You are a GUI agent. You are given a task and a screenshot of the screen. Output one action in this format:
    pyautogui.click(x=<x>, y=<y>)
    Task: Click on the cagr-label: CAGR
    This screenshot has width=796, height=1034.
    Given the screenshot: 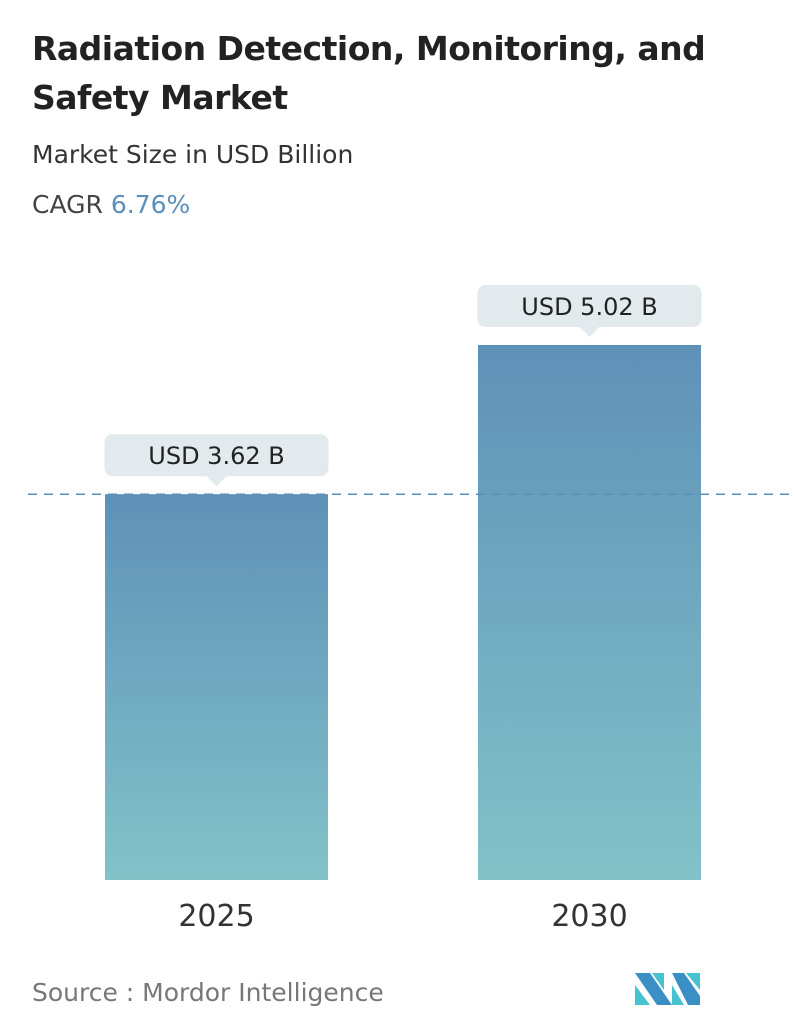 What is the action you would take?
    pyautogui.click(x=67, y=204)
    